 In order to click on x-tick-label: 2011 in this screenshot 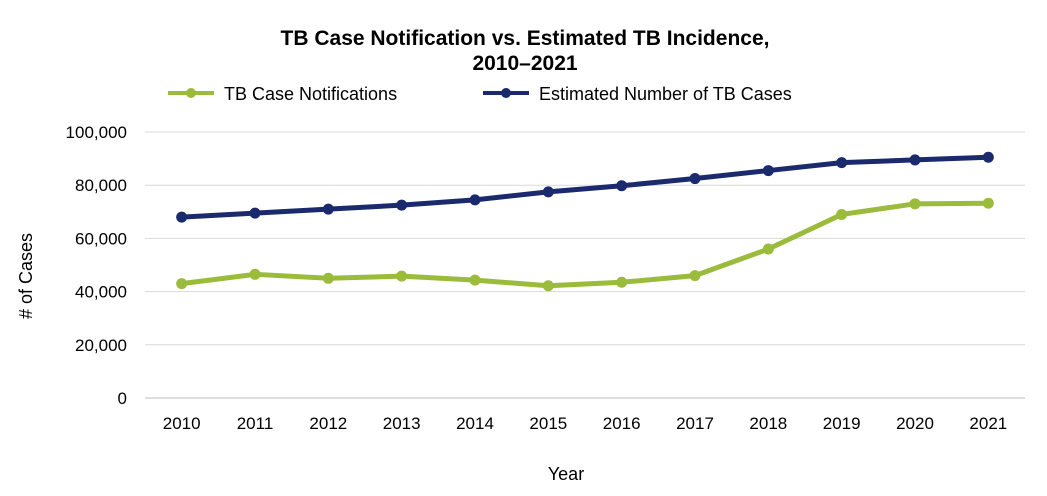, I will do `click(255, 423)`.